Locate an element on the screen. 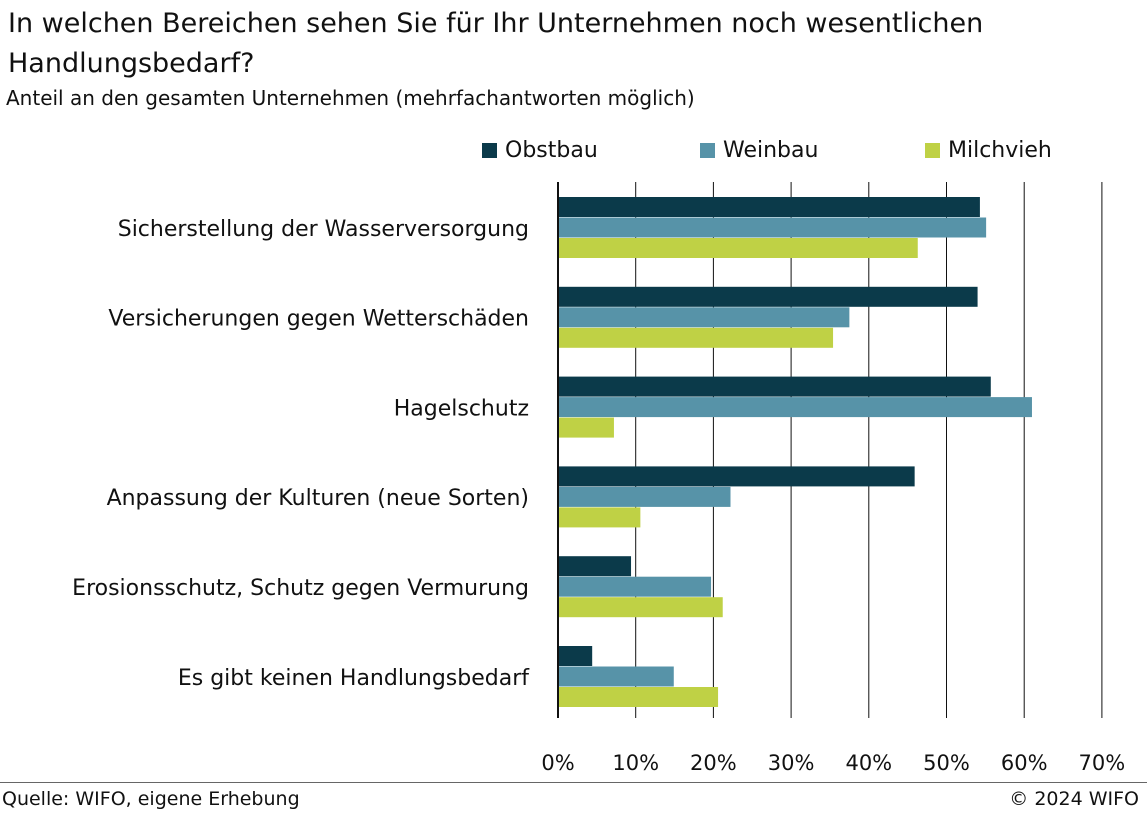 The width and height of the screenshot is (1147, 817). legend-item-weinbau: Weinbau is located at coordinates (759, 150).